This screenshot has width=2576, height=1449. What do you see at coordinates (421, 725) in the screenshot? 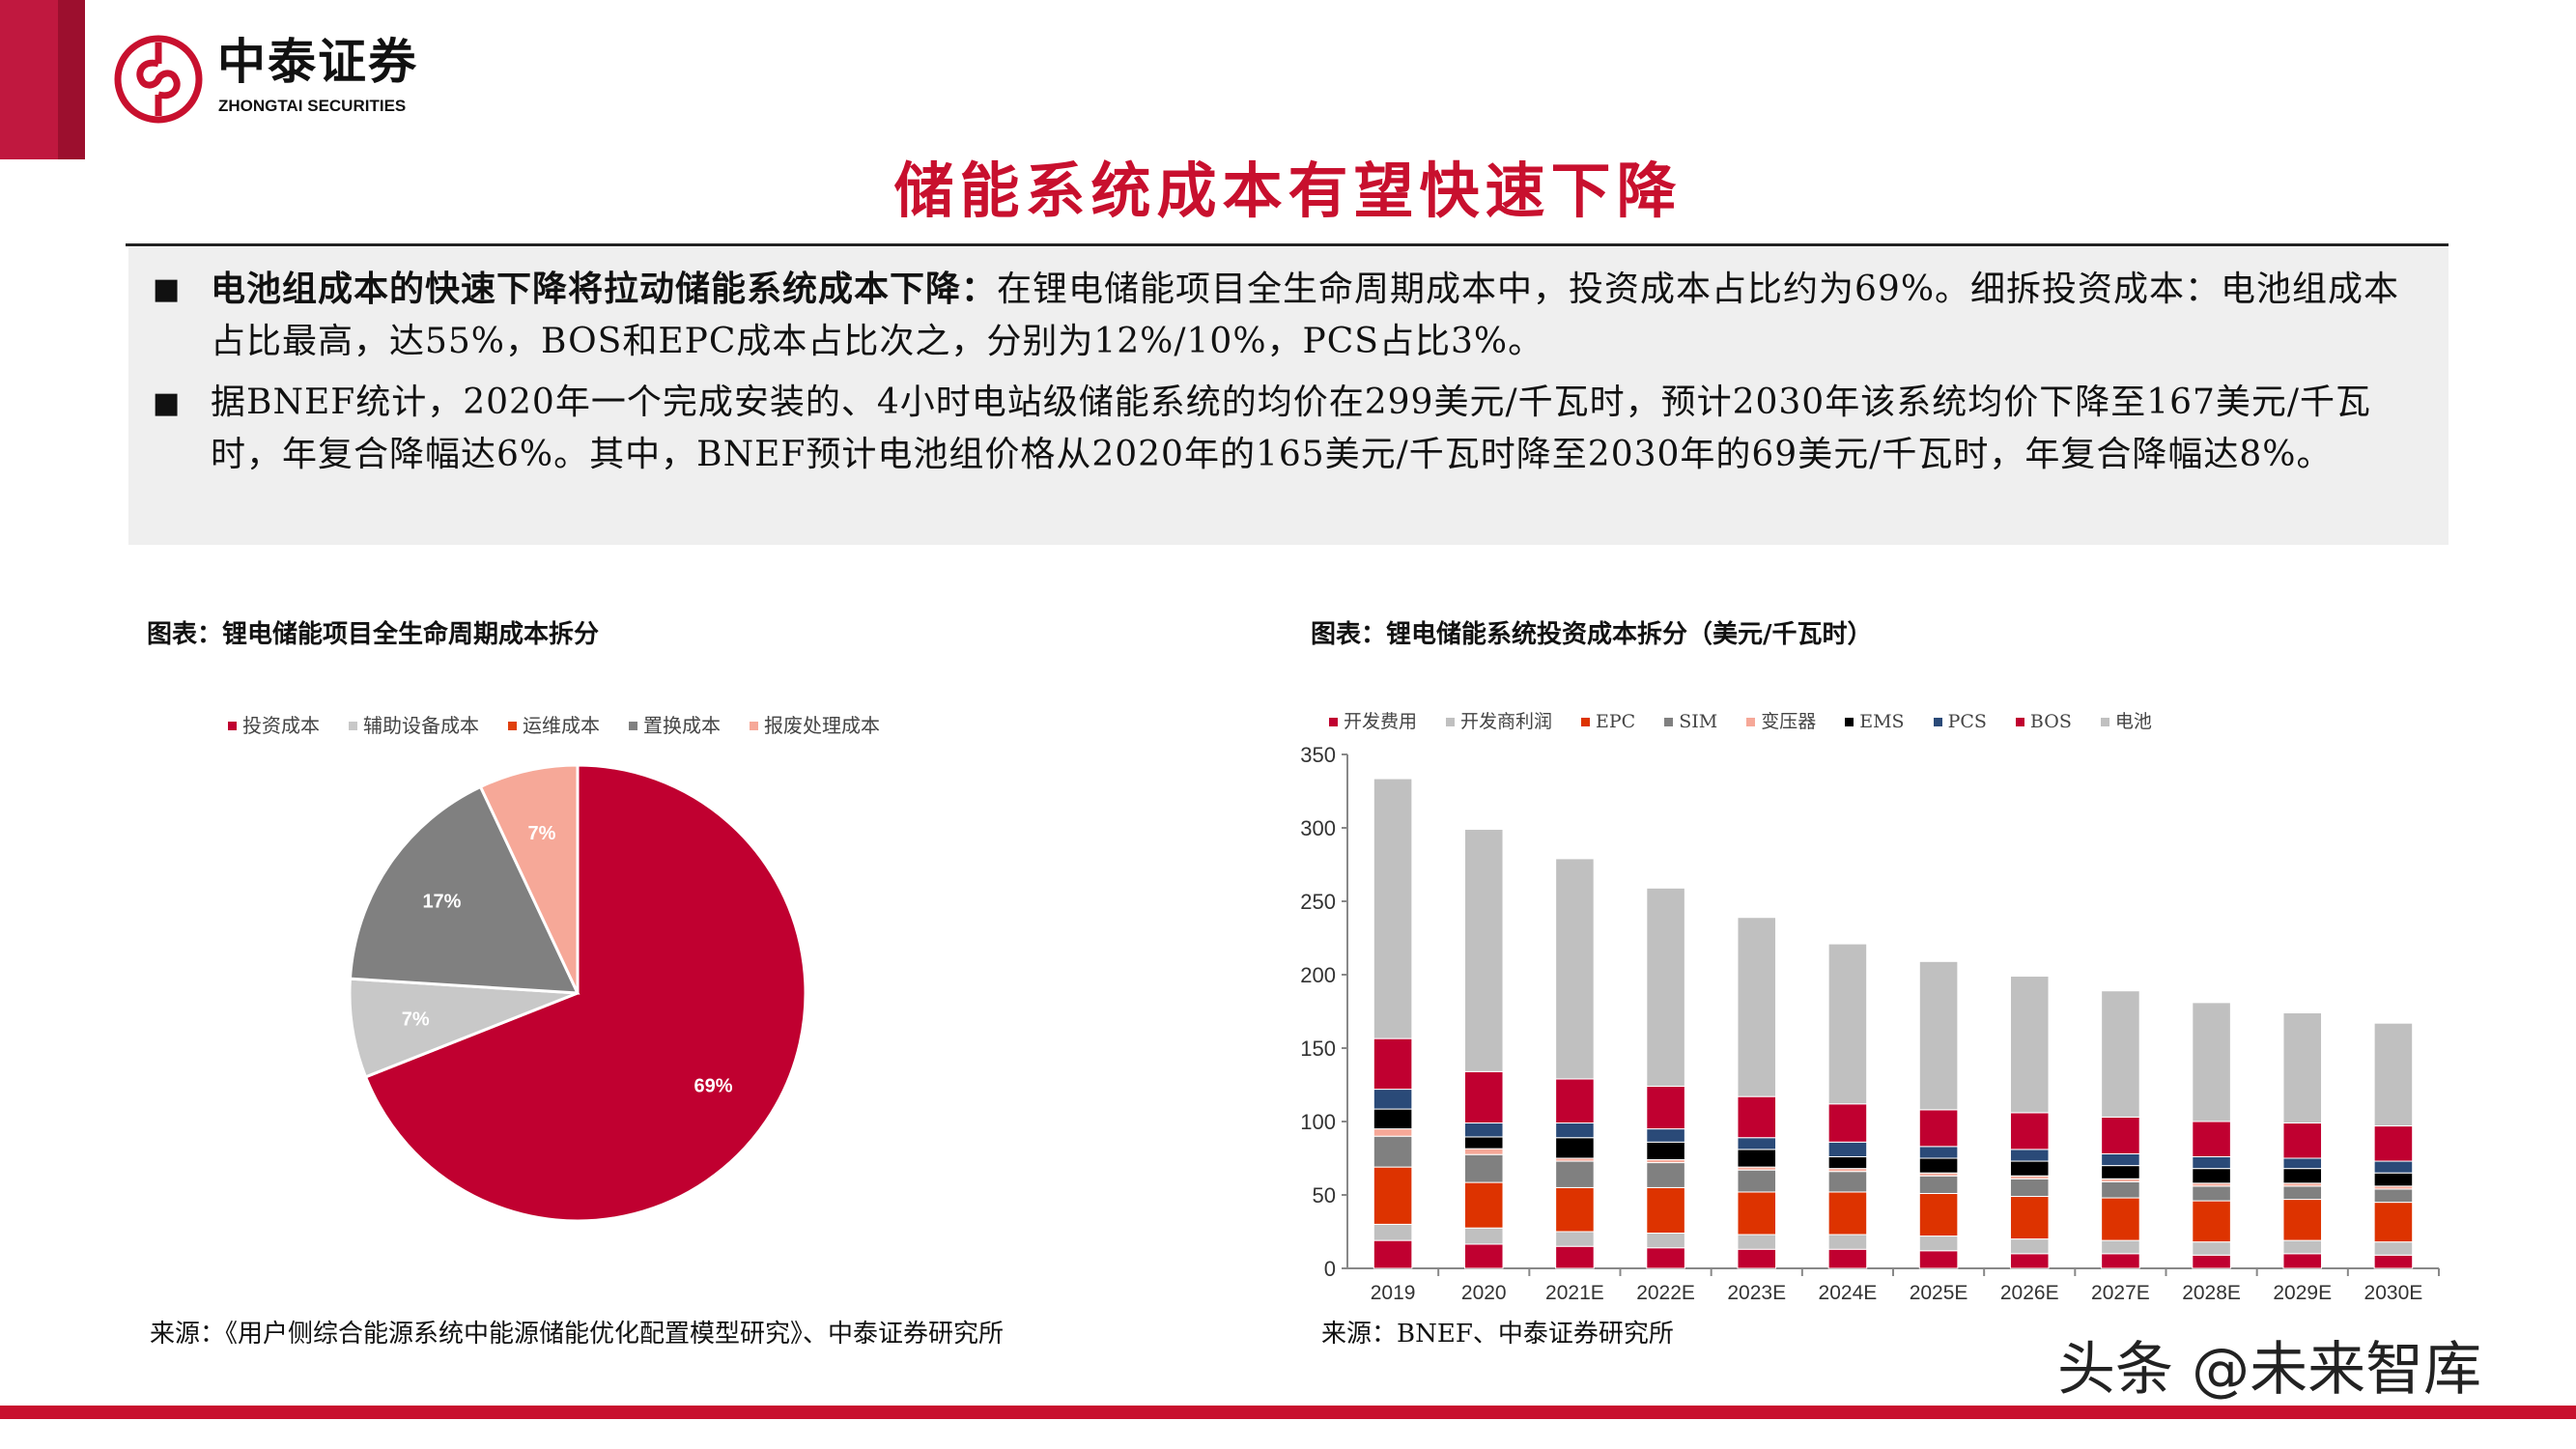
I see `legend-label: 辅助设备成本` at bounding box center [421, 725].